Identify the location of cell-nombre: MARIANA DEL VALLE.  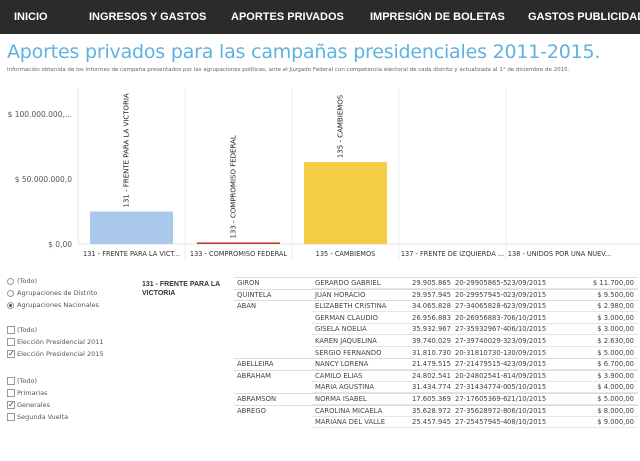
(350, 422).